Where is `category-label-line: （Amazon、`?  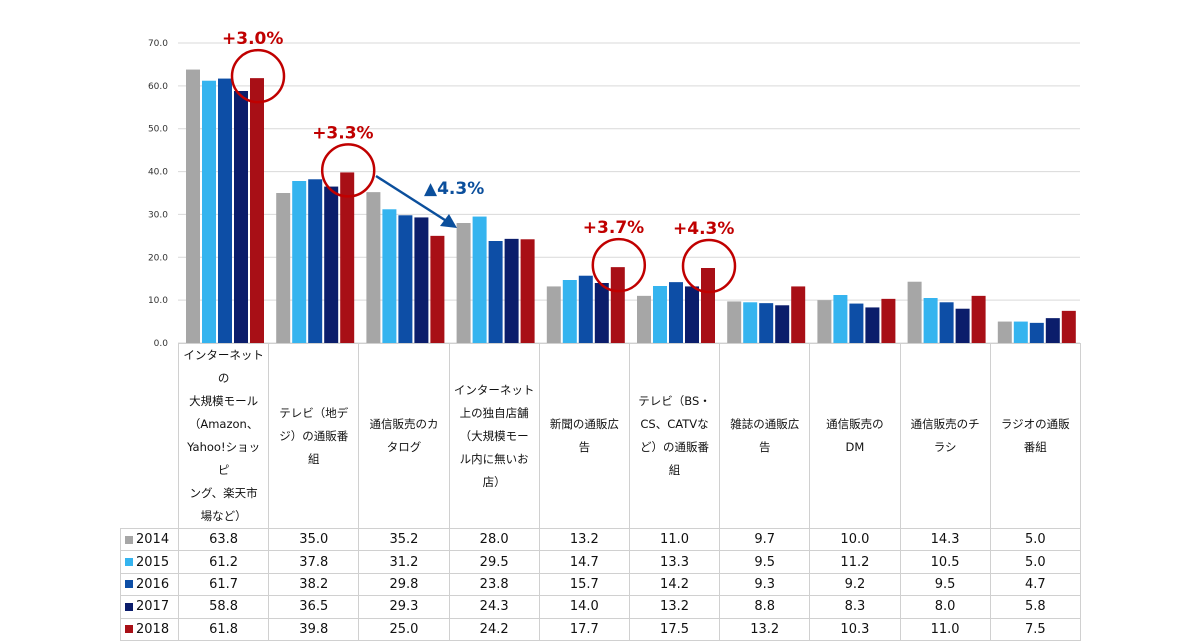 category-label-line: （Amazon、 is located at coordinates (223, 424).